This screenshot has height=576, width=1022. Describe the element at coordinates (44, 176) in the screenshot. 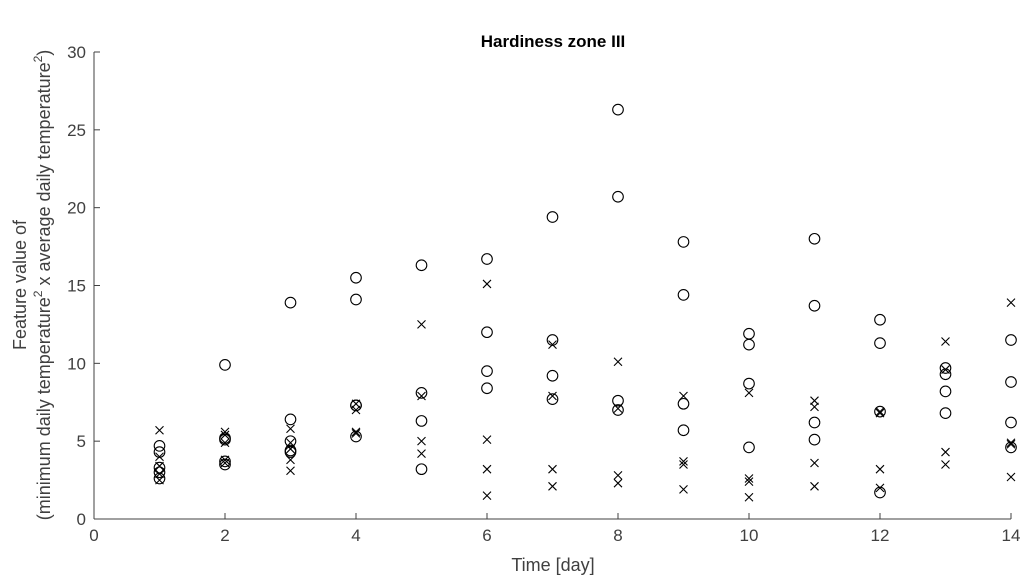

I see `y-label-part2: x average daily temperature` at that location.